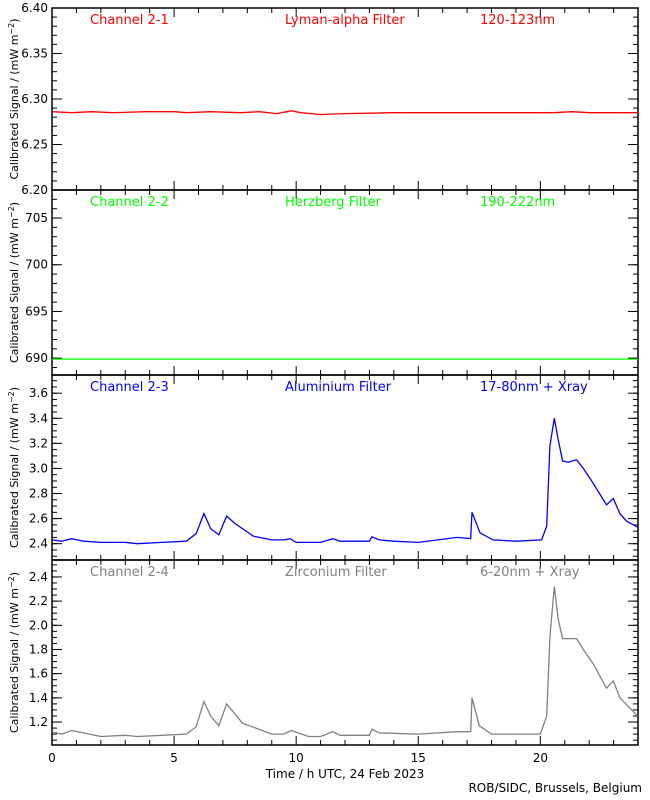 This screenshot has width=650, height=800. I want to click on y-tick-label: 1.8, so click(38, 649).